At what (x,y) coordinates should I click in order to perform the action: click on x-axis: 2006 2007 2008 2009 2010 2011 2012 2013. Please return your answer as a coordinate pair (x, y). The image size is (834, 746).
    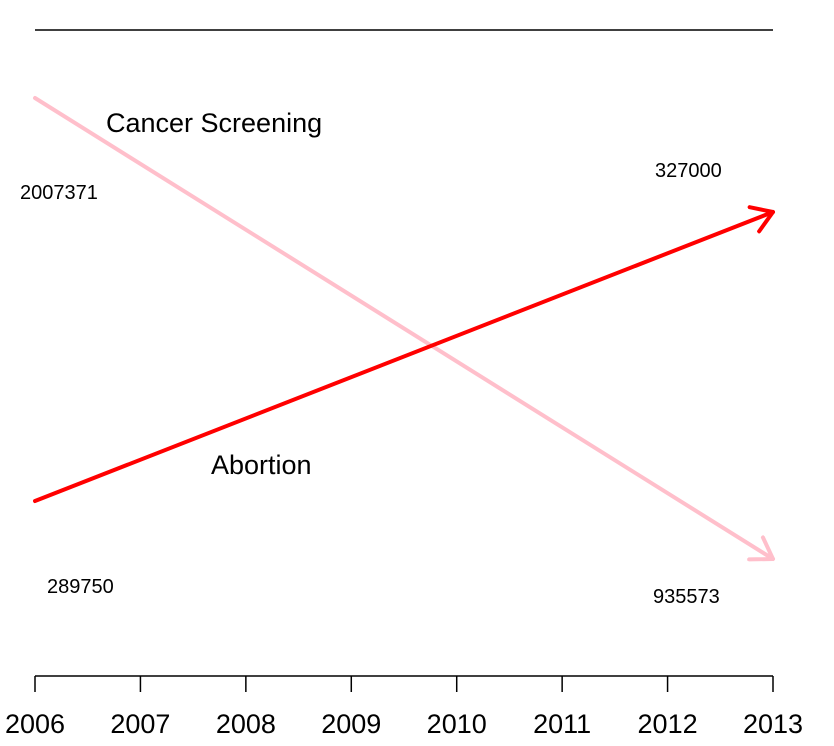
    Looking at the image, I should click on (404, 707).